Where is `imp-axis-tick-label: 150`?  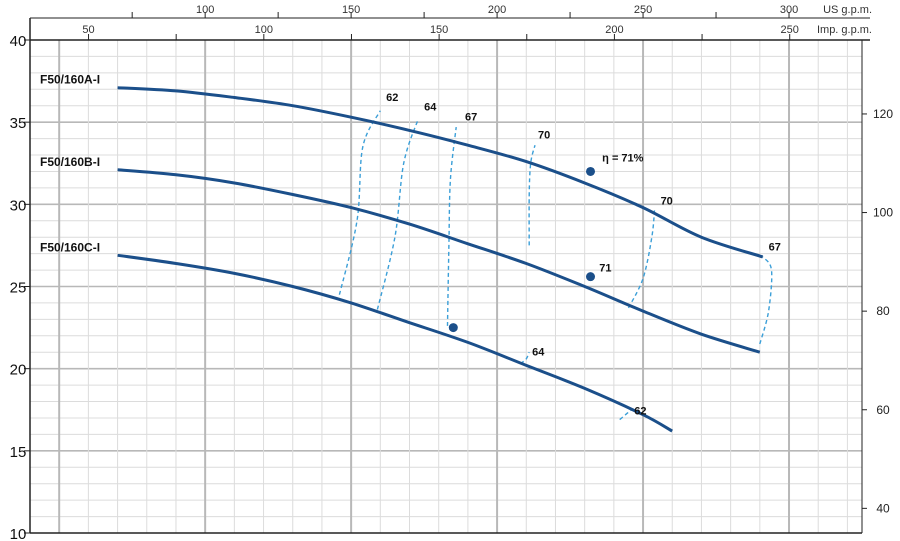 imp-axis-tick-label: 150 is located at coordinates (439, 30).